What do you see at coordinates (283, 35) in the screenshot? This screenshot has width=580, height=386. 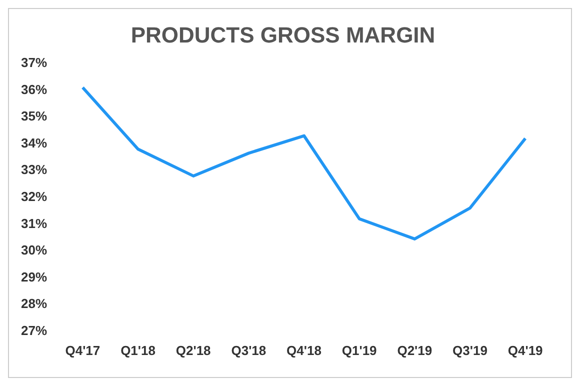 I see `chart-title: PRODUCTS GROSS MARGIN` at bounding box center [283, 35].